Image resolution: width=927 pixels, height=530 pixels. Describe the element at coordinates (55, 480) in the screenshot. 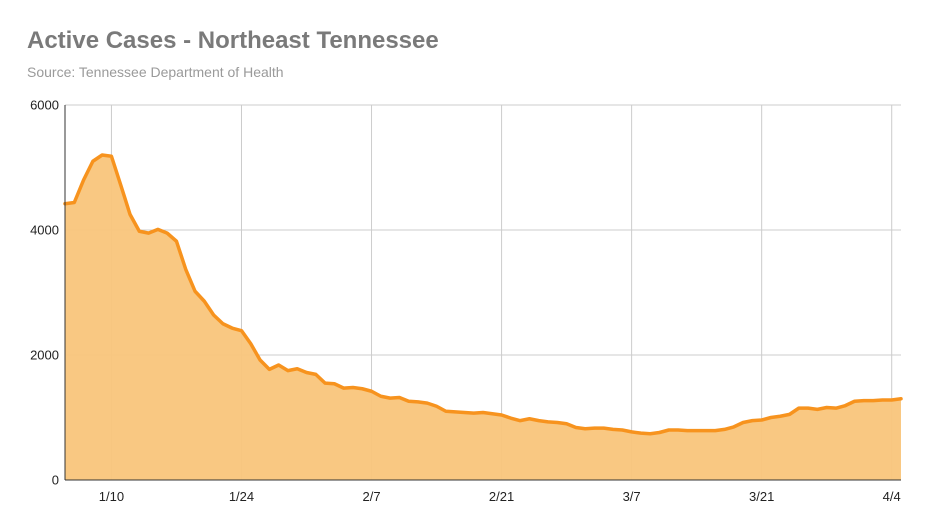

I see `y-tick-label: 0` at that location.